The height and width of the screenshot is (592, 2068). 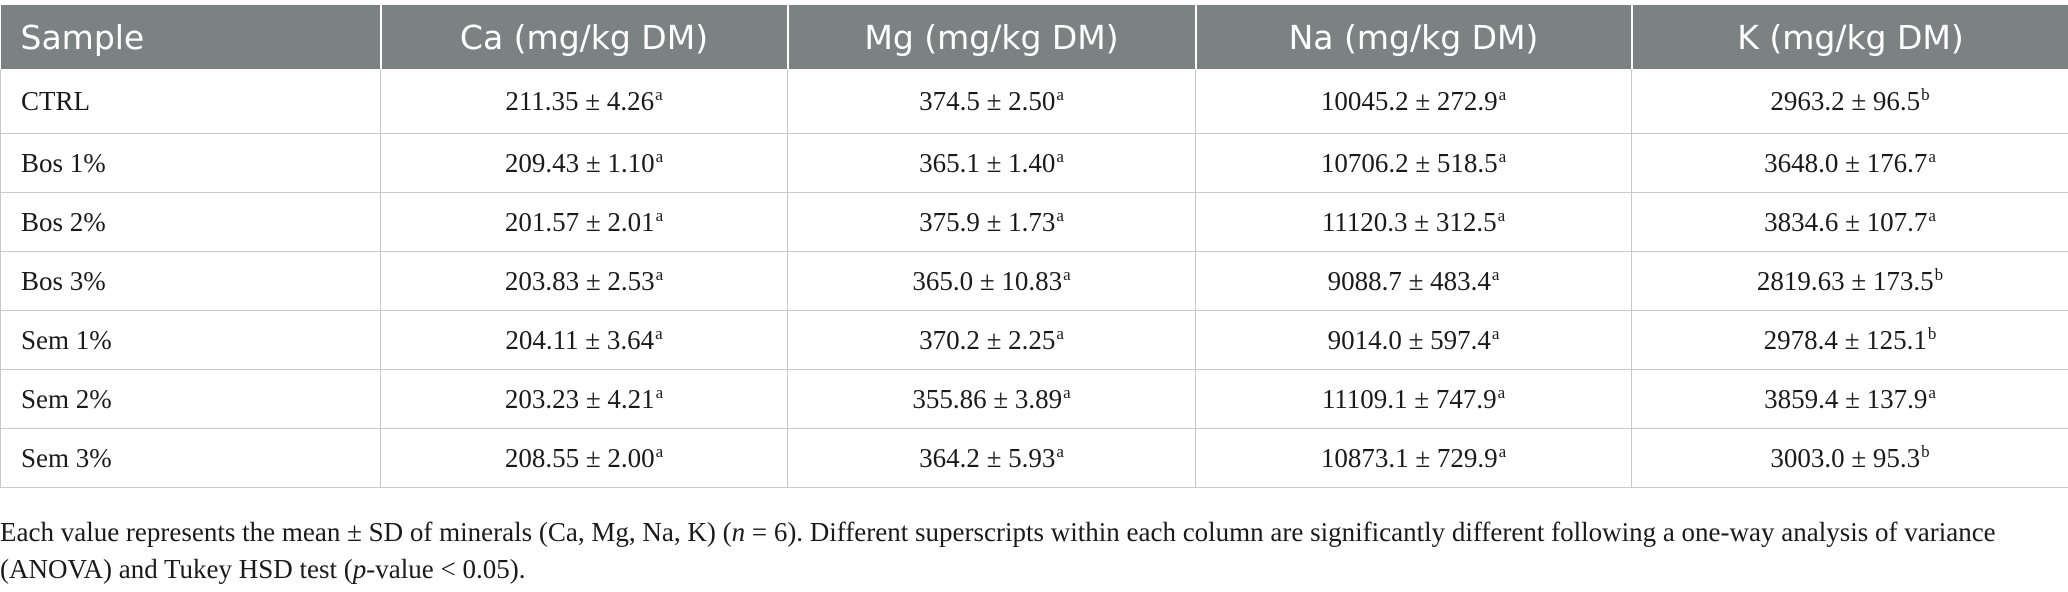 What do you see at coordinates (987, 100) in the screenshot?
I see `cell-value: 374.5 ± 2.50` at bounding box center [987, 100].